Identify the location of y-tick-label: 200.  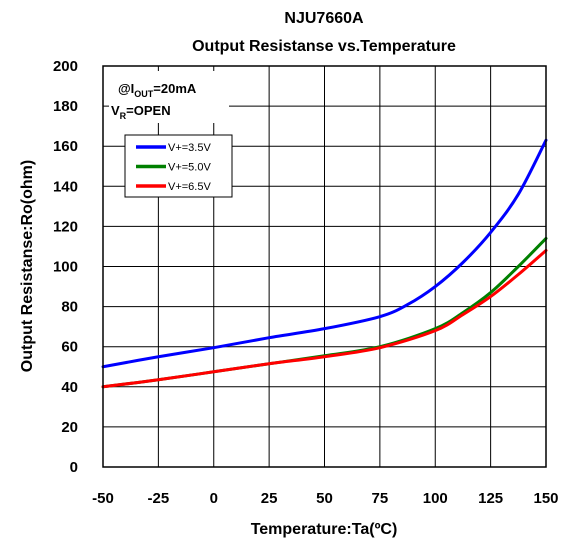
(65, 66).